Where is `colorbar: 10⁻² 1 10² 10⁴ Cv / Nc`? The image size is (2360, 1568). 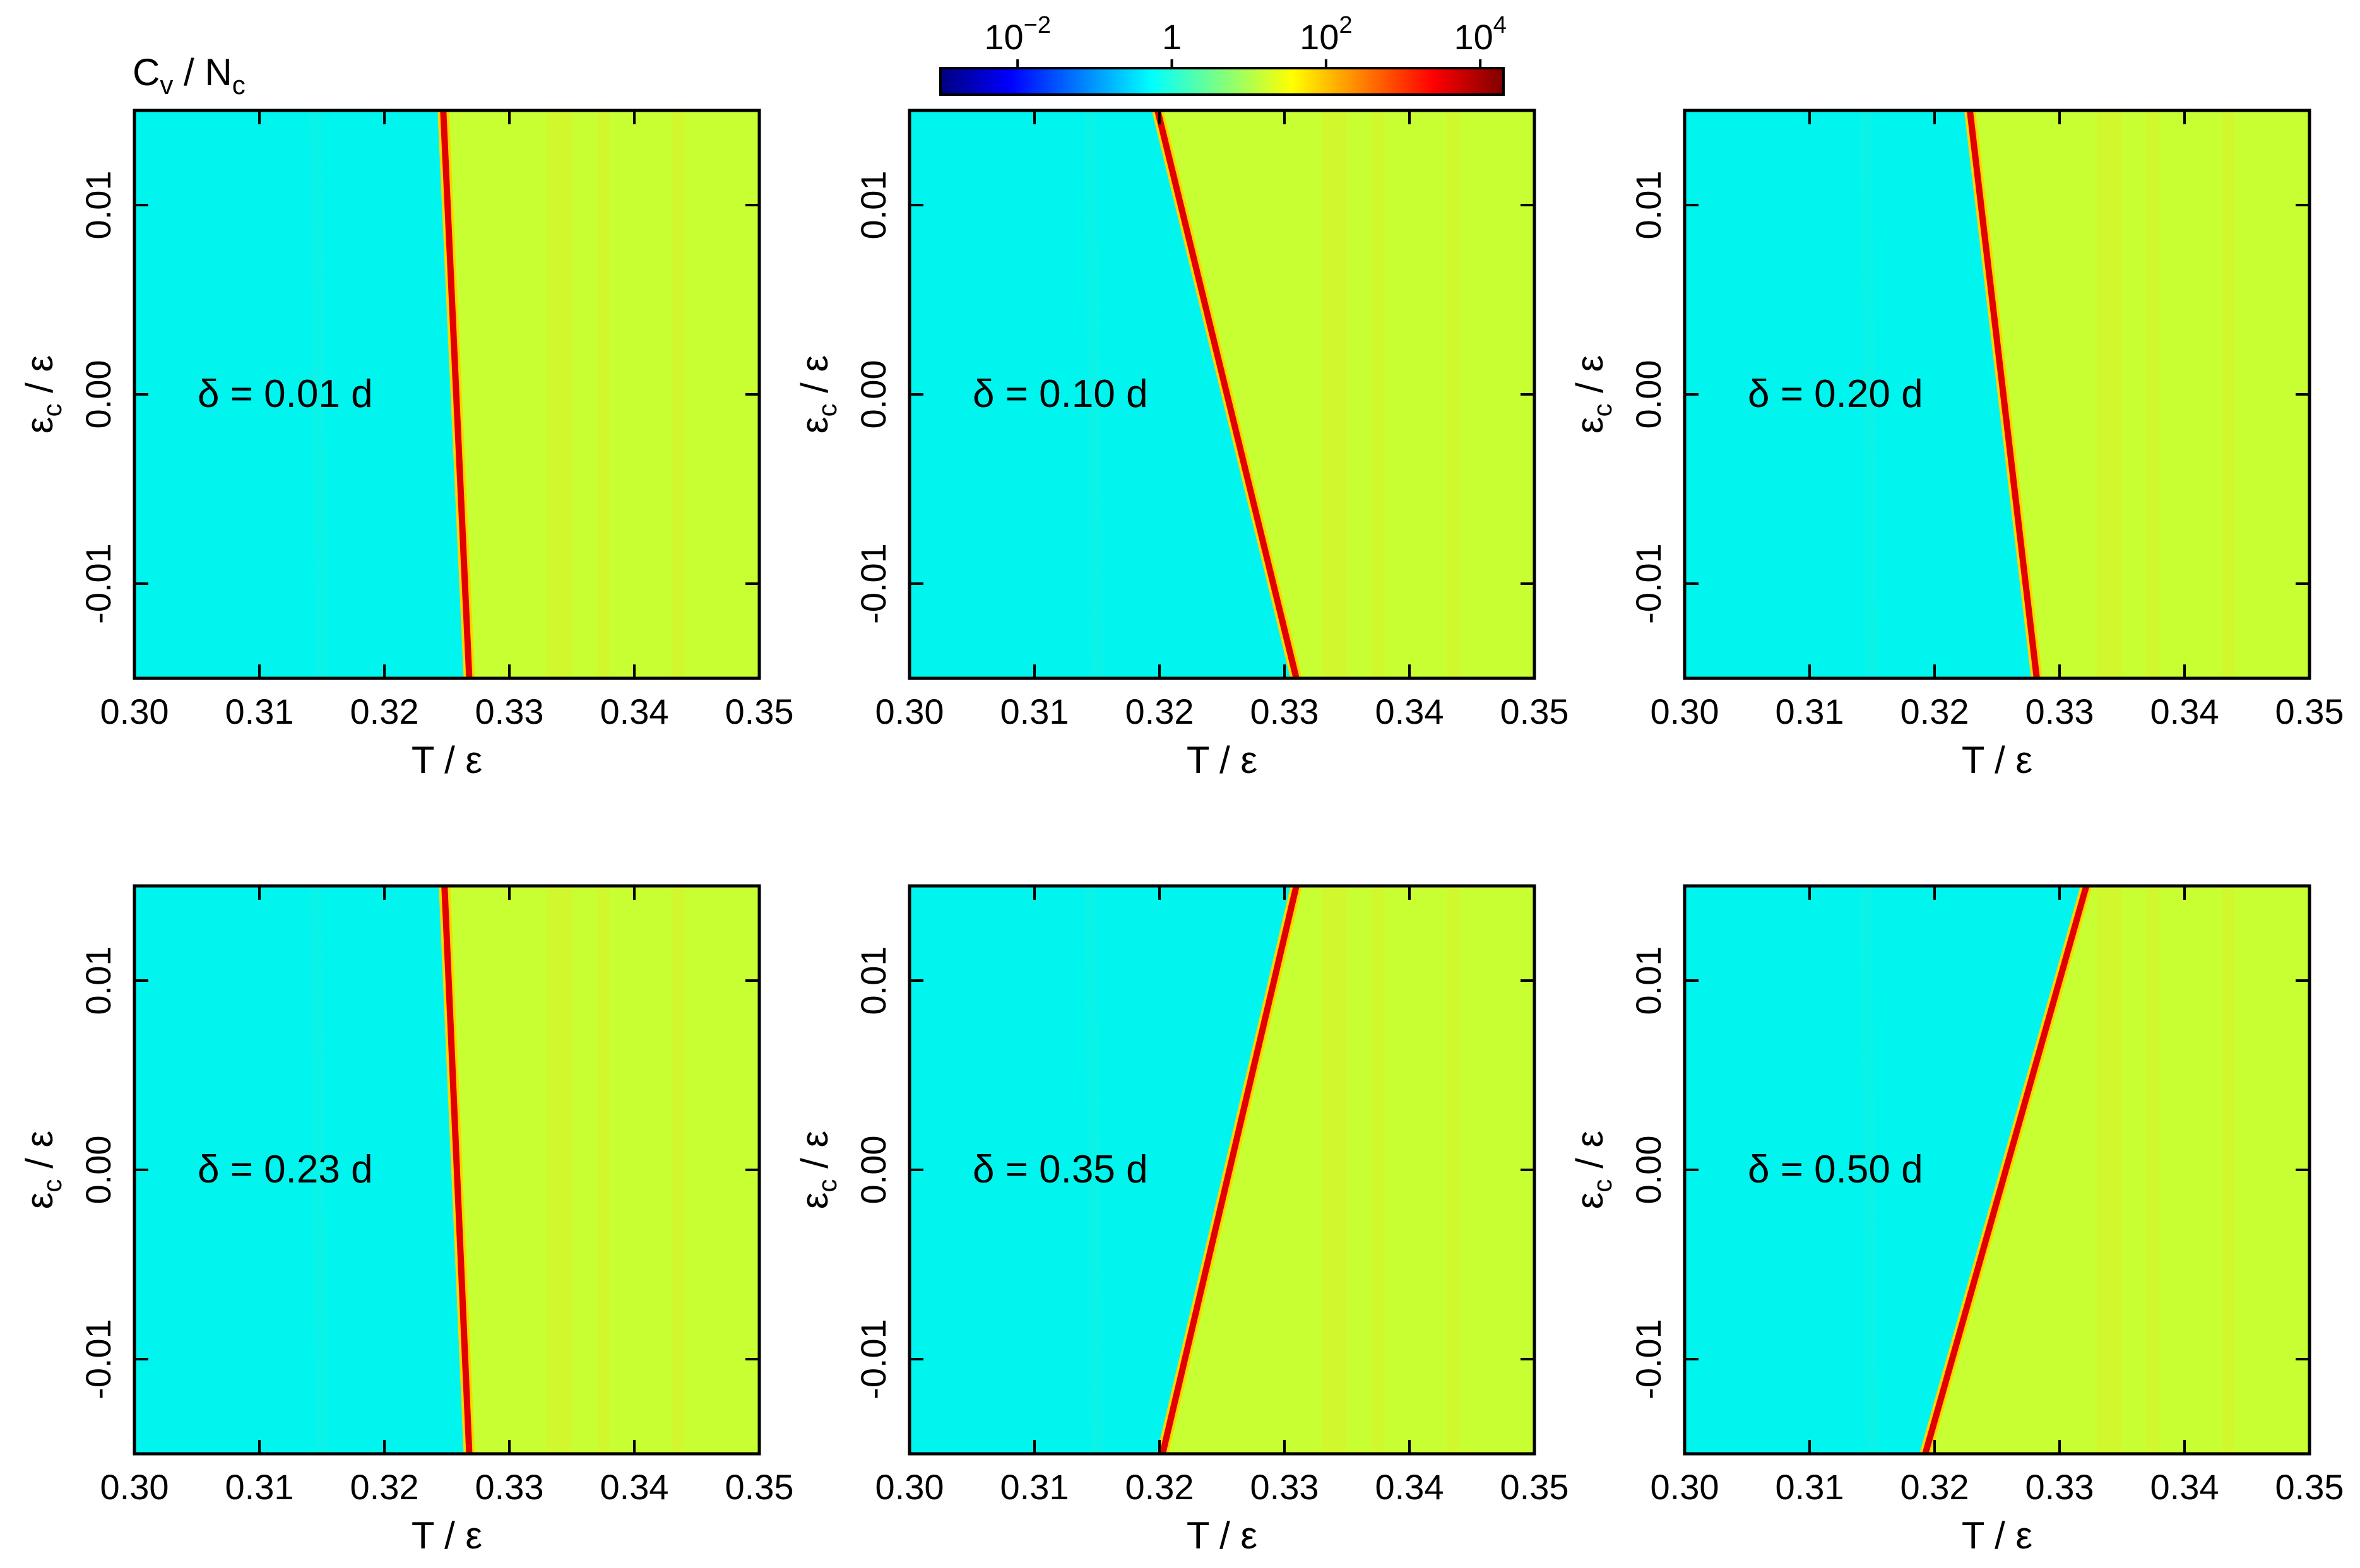 colorbar: 10⁻² 1 10² 10⁴ Cv / Nc is located at coordinates (820, 56).